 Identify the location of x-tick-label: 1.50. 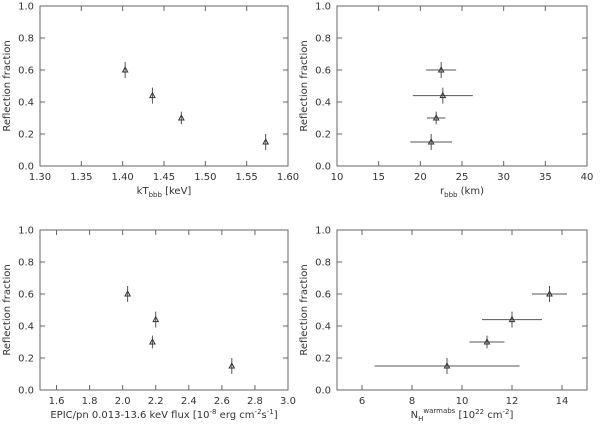
(205, 177).